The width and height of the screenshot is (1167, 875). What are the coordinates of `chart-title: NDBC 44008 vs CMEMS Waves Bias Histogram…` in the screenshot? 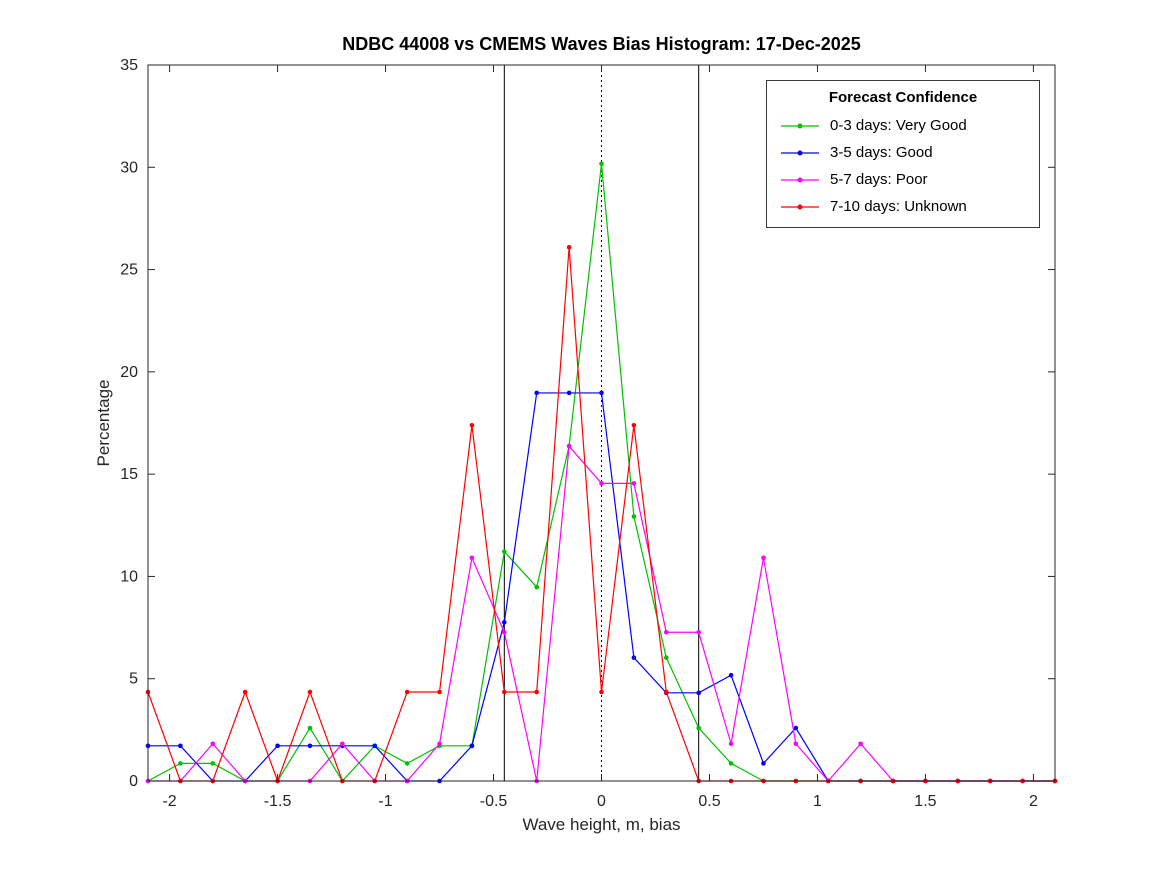 It's located at (601, 44).